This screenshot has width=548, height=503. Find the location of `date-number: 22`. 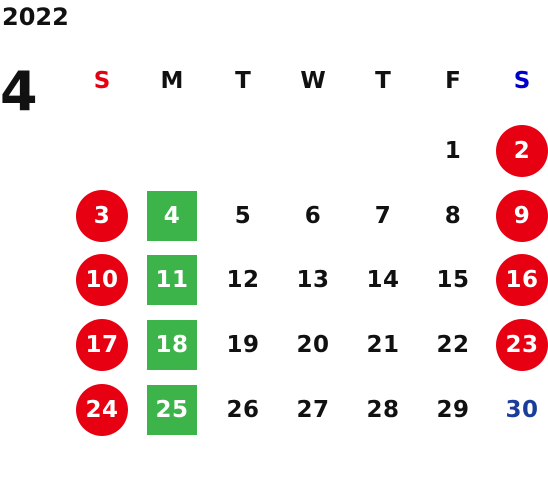

date-number: 22 is located at coordinates (453, 344).